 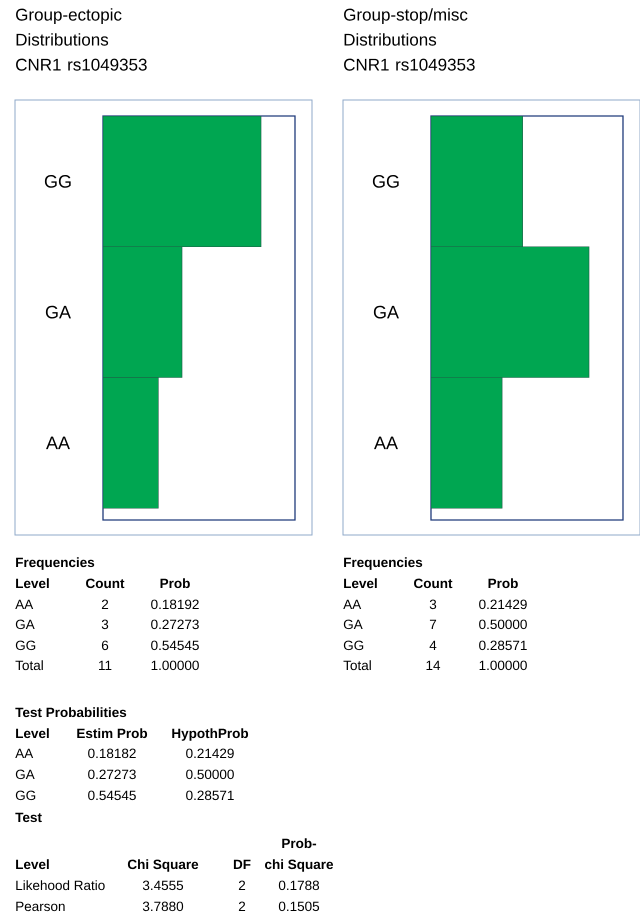 What do you see at coordinates (299, 843) in the screenshot?
I see `text: Prob-` at bounding box center [299, 843].